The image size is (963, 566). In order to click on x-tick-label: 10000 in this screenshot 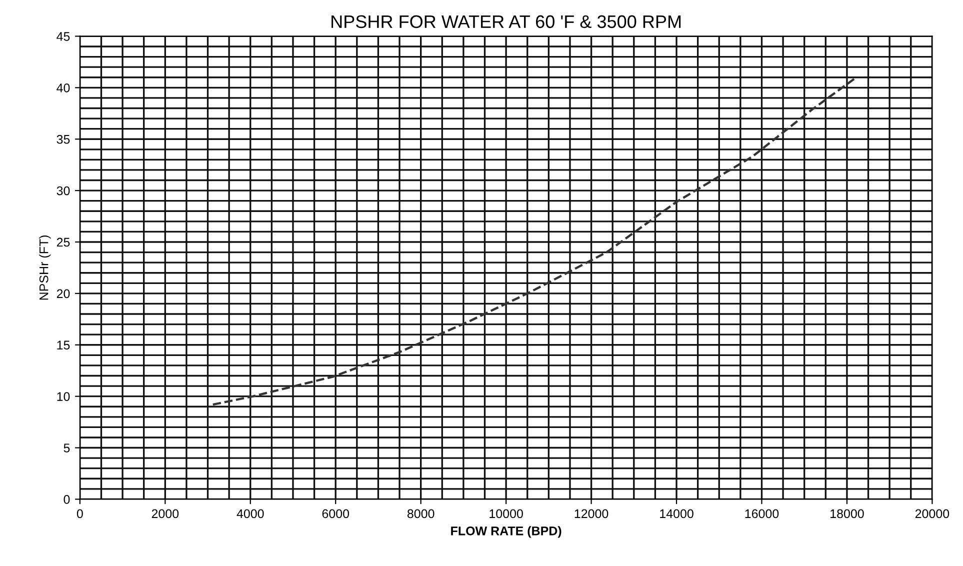, I will do `click(506, 513)`.